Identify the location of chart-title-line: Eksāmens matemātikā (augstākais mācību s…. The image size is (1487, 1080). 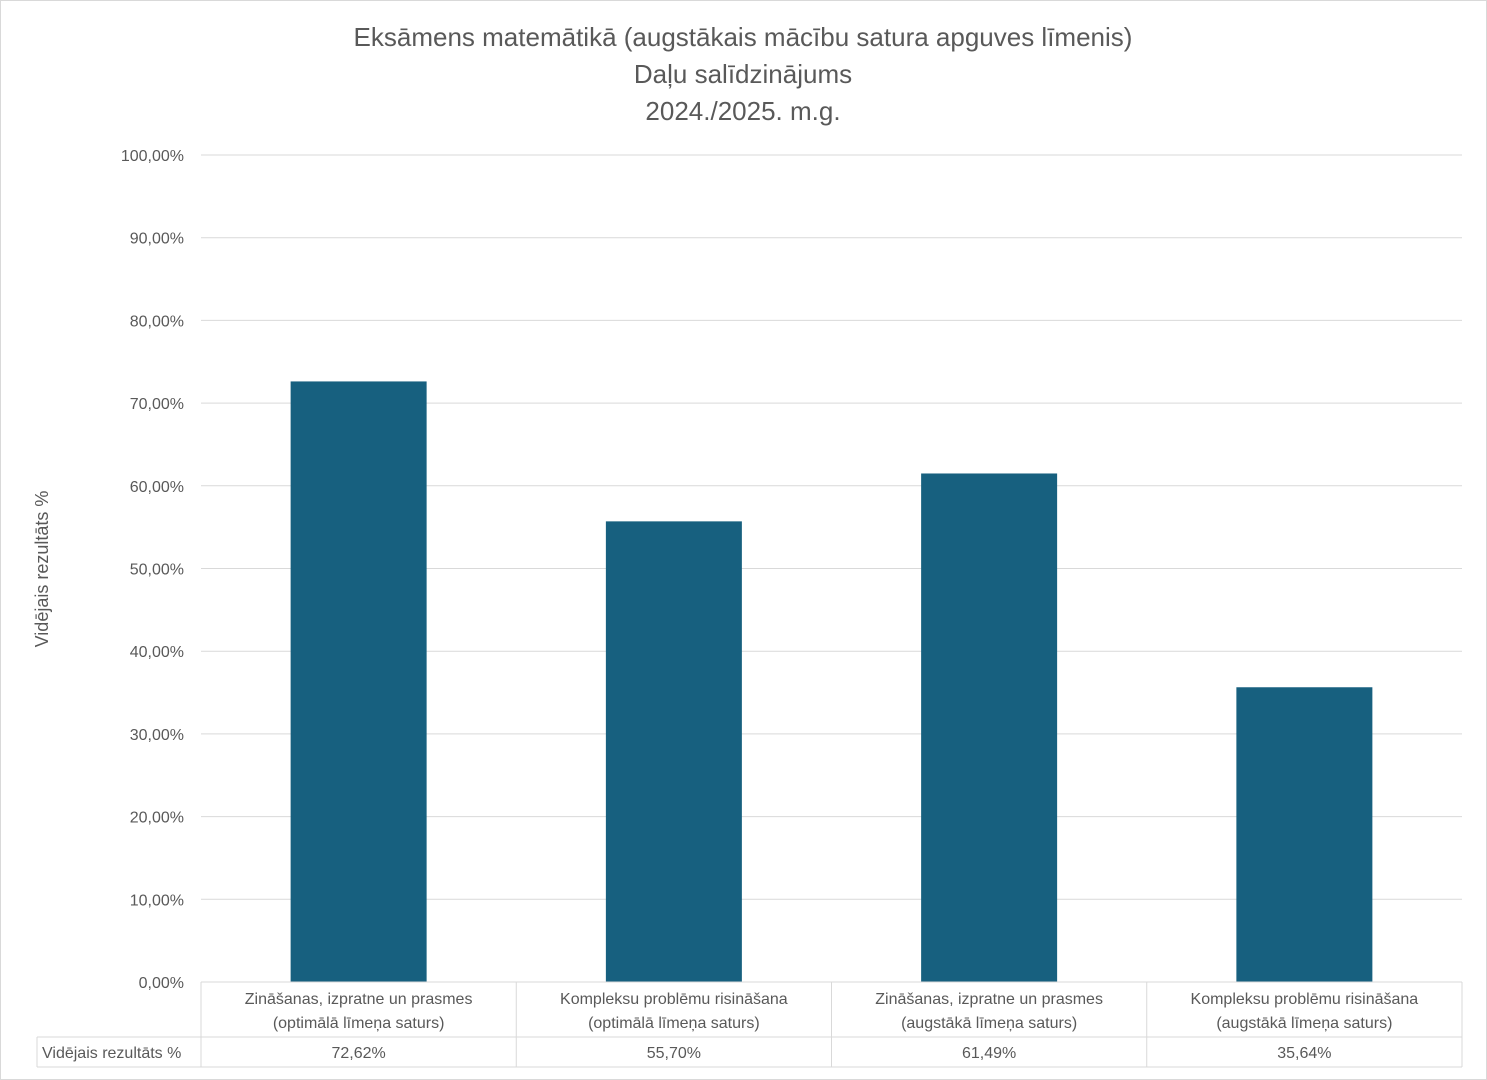
(743, 37).